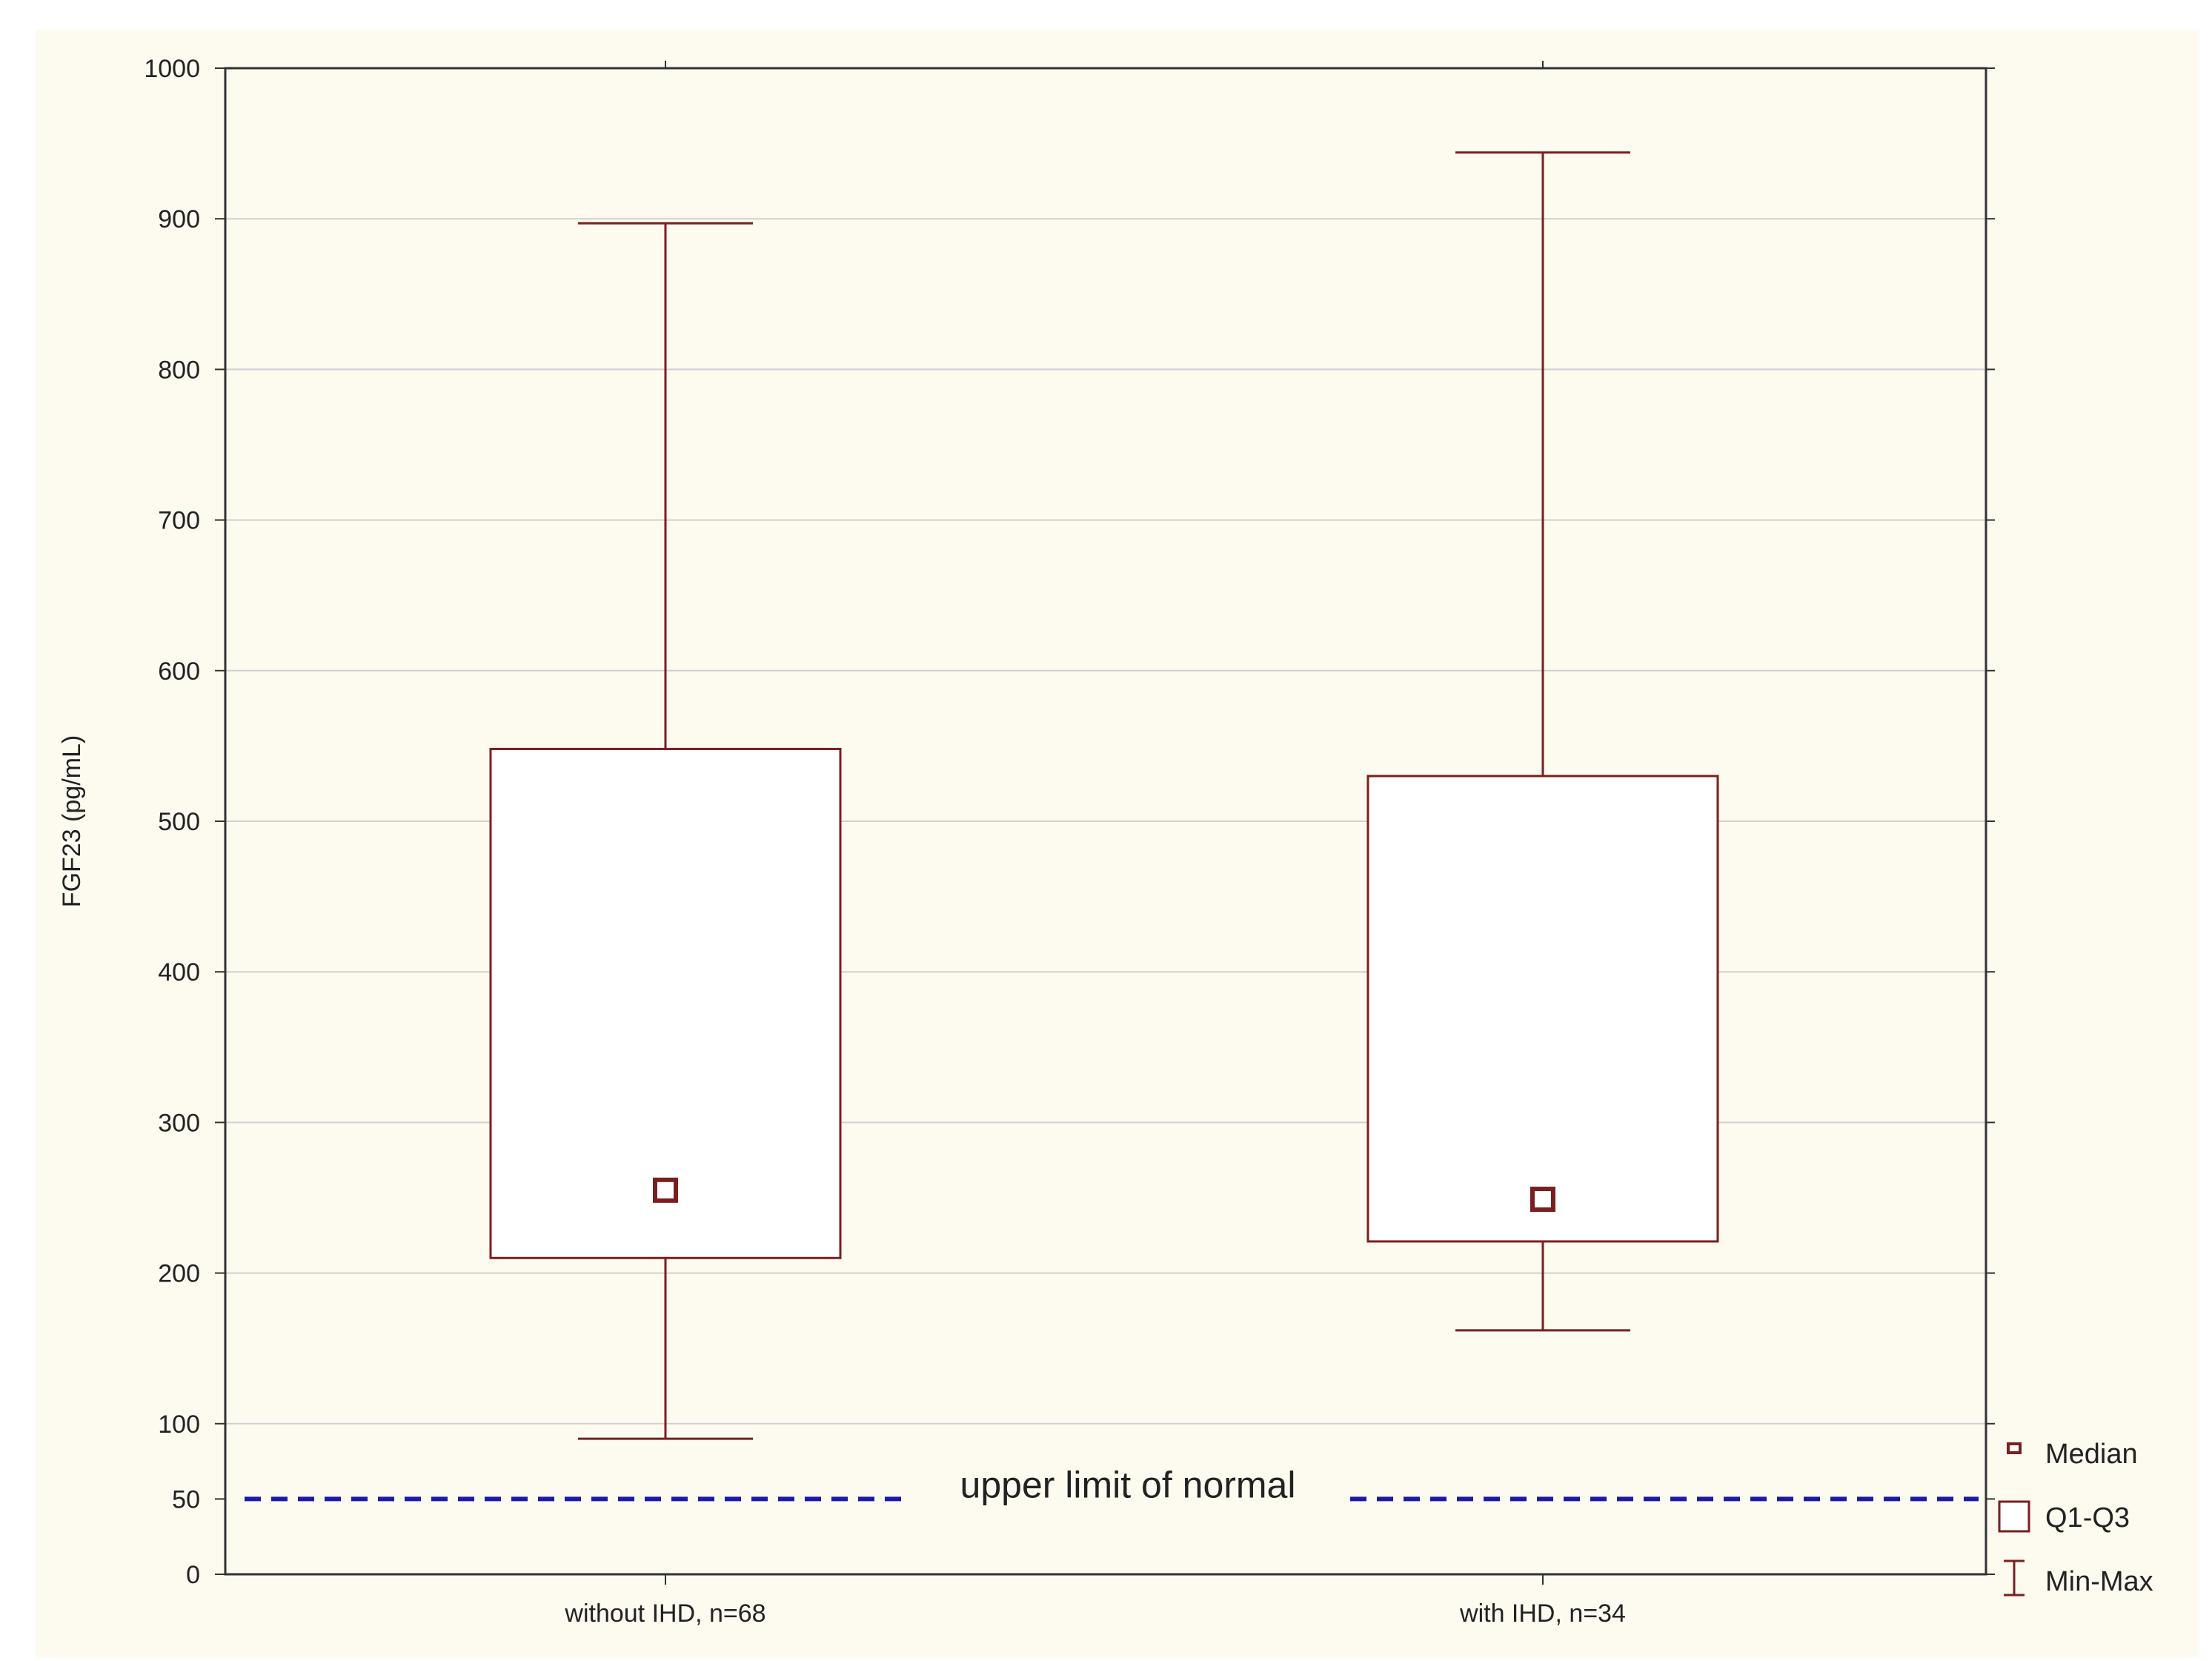 The width and height of the screenshot is (2212, 1661). Describe the element at coordinates (179, 1274) in the screenshot. I see `y-tick-label: 200` at that location.